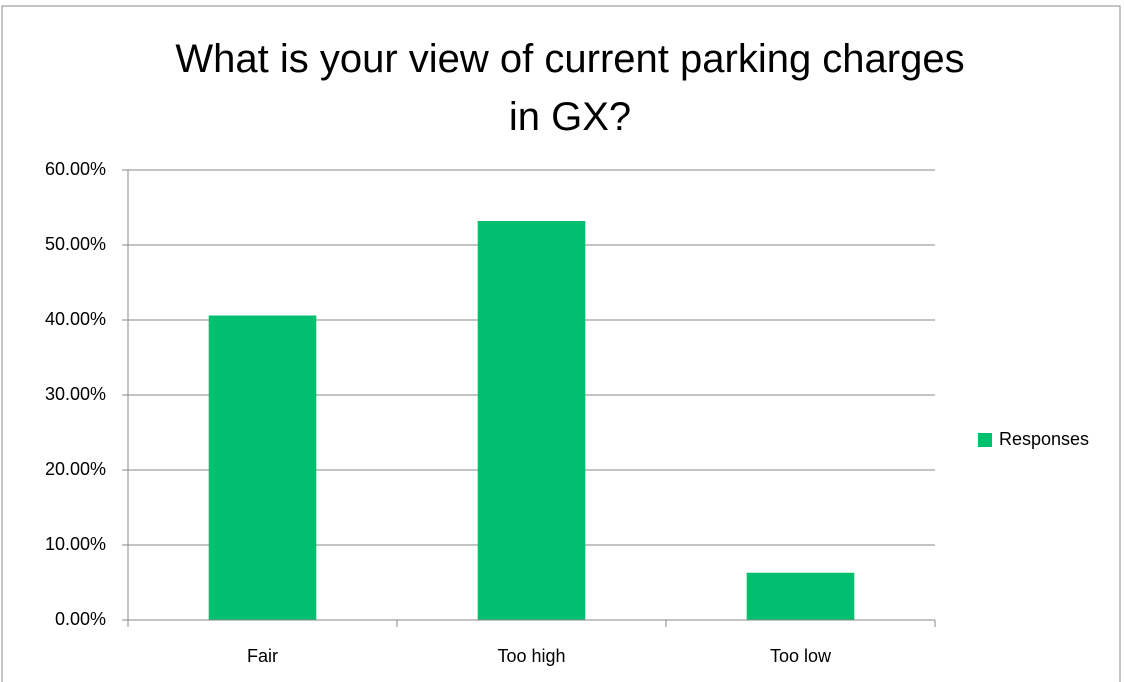  What do you see at coordinates (75, 394) in the screenshot?
I see `y-tick-label: 30.00%` at bounding box center [75, 394].